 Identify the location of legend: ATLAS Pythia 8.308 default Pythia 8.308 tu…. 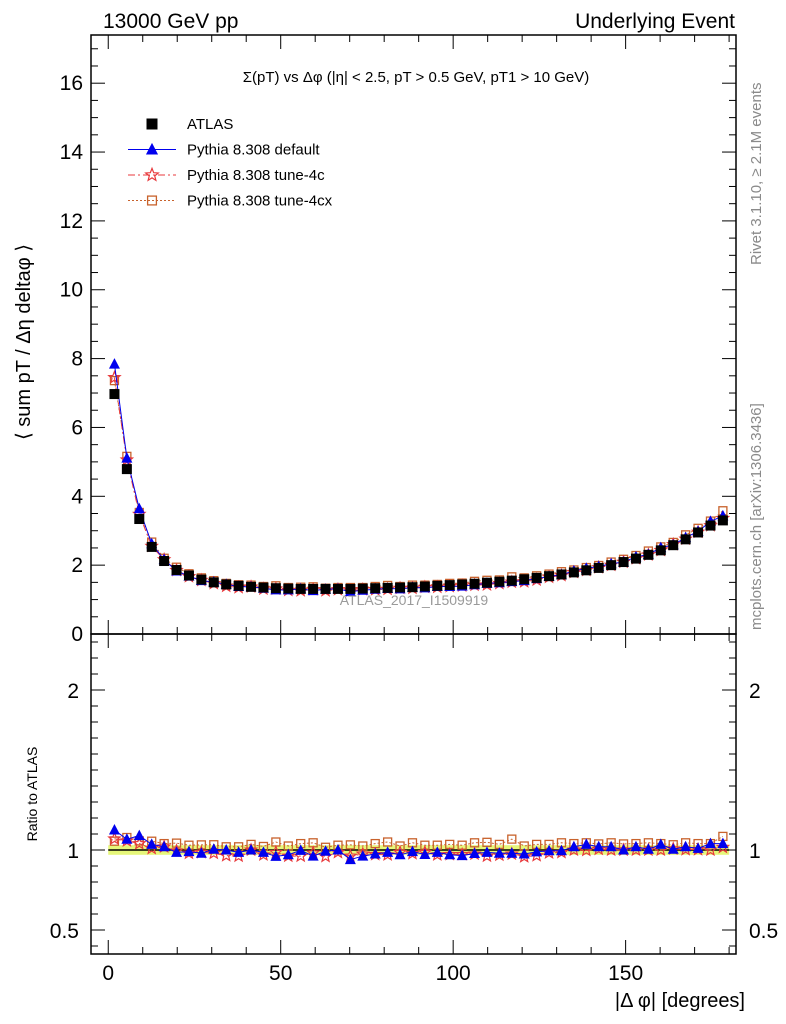
(230, 163).